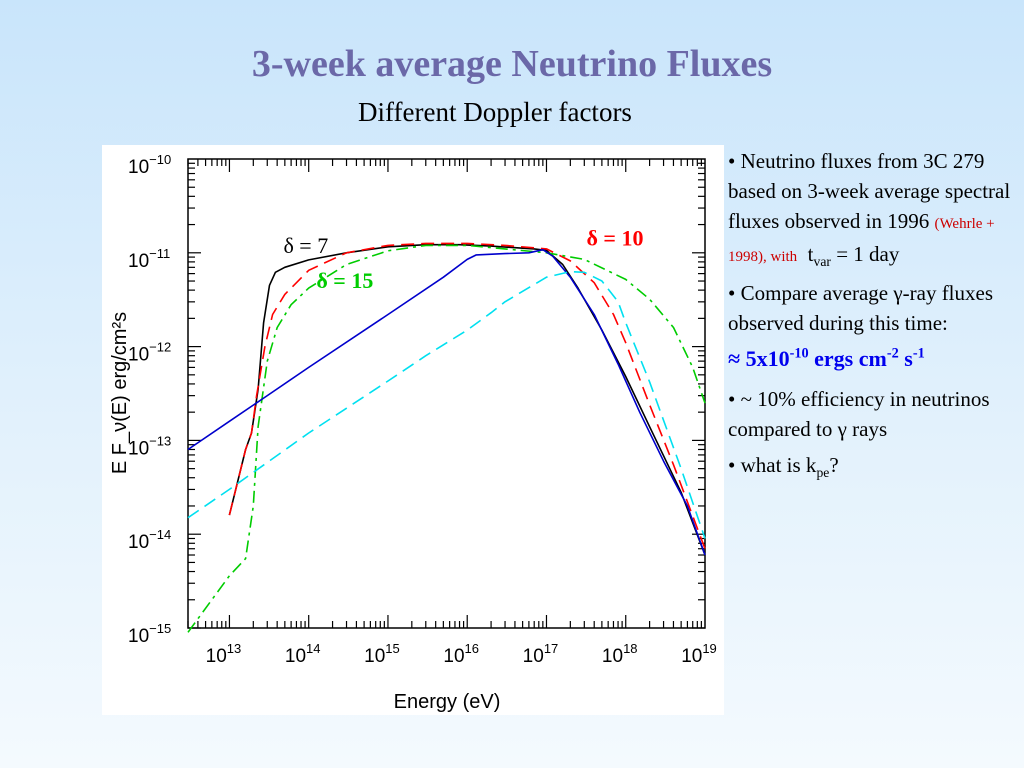  I want to click on kpe-subscript: pe, so click(823, 473).